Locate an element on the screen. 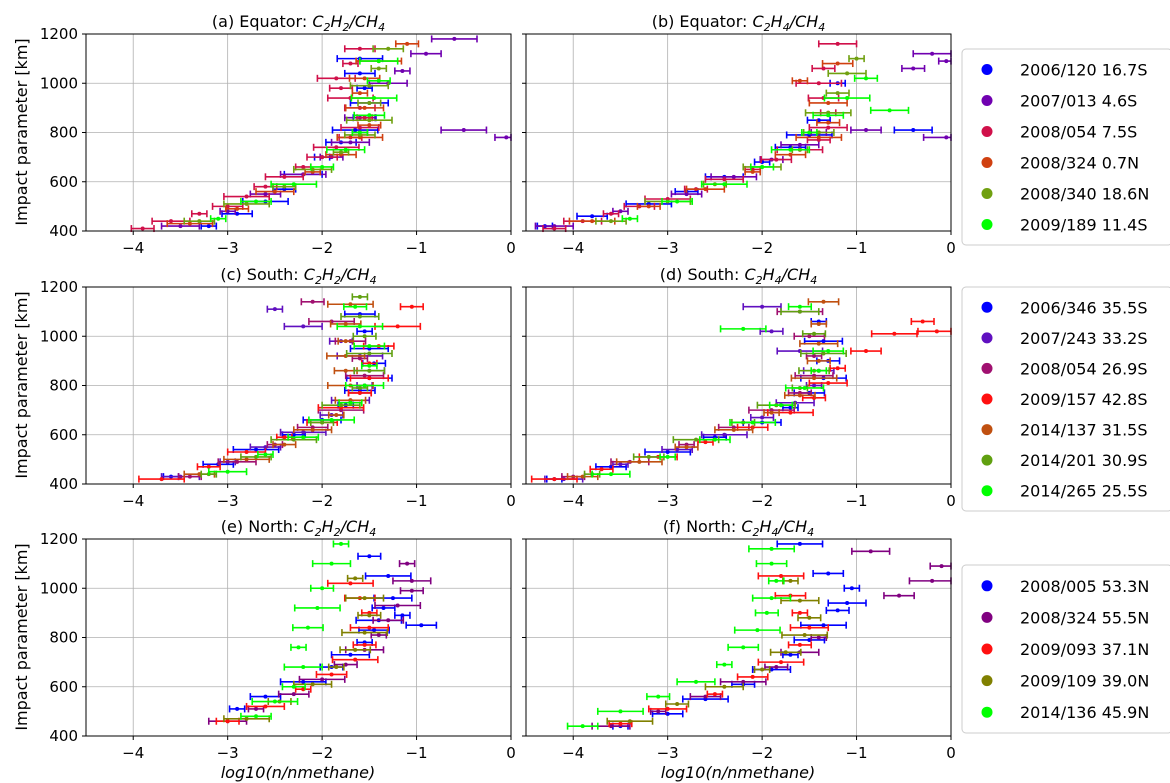 The width and height of the screenshot is (1170, 783). legend-label: 2006/346 35.5S is located at coordinates (1084, 307).